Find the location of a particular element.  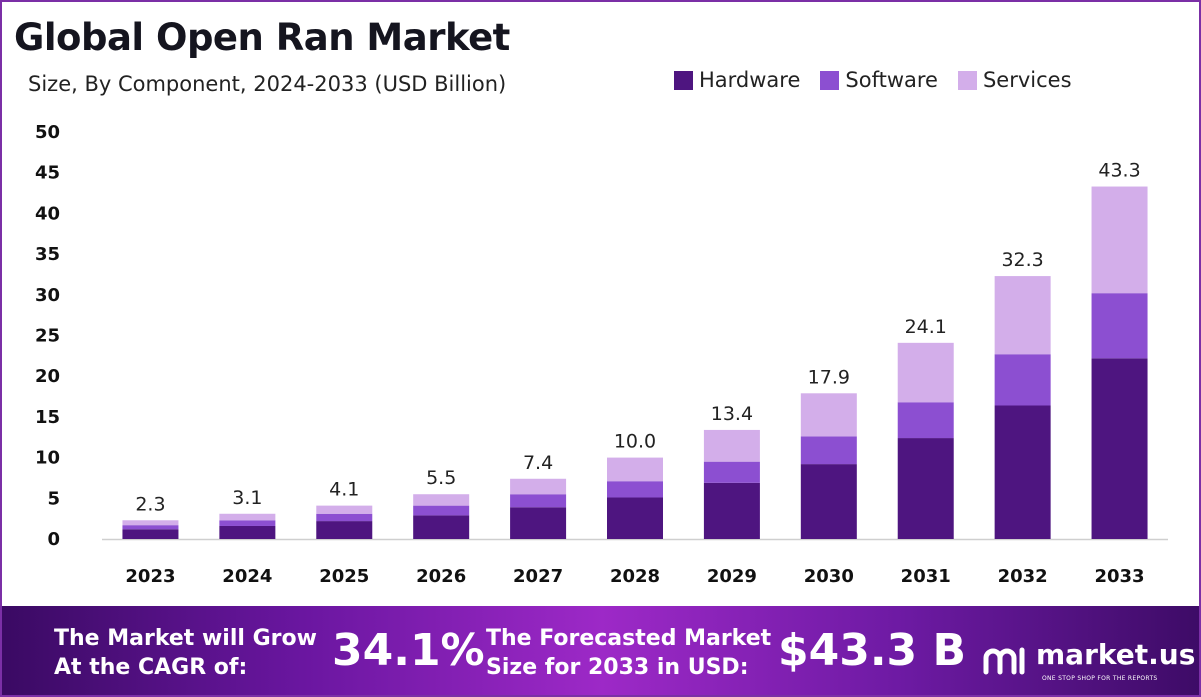

bar-software-2026 is located at coordinates (441, 510).